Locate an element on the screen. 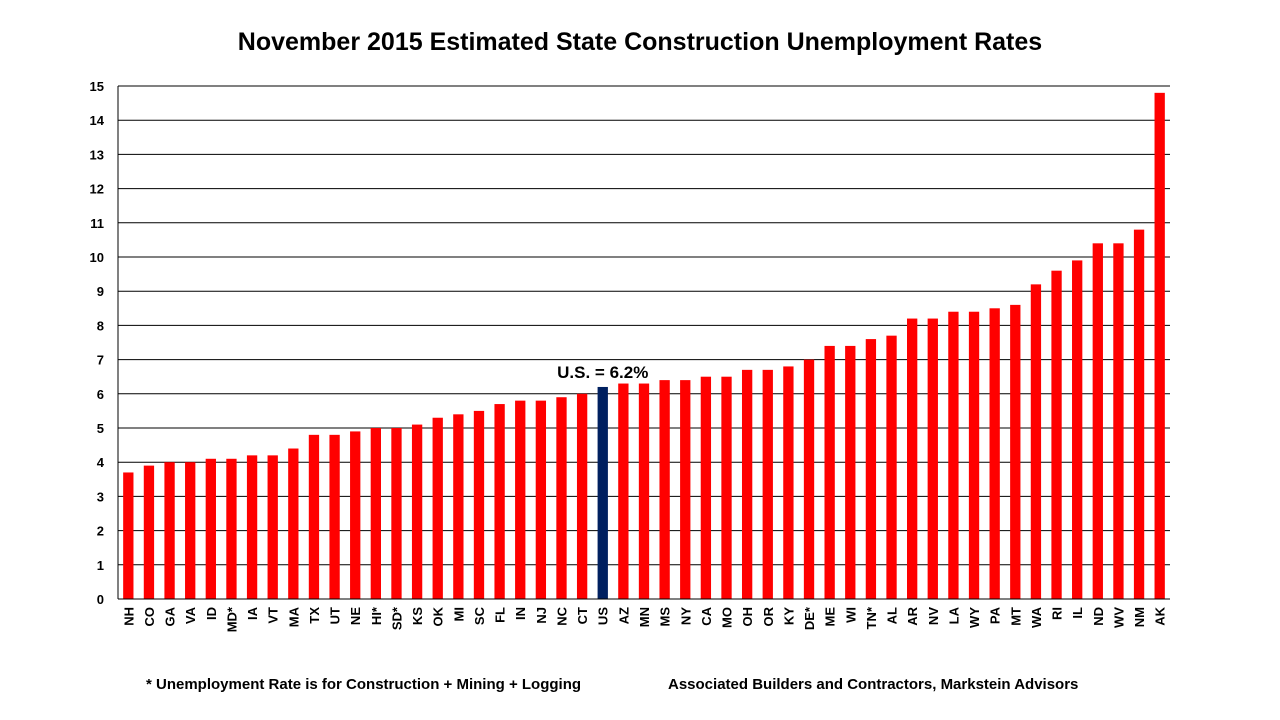  x-tick-label: MI is located at coordinates (458, 614).